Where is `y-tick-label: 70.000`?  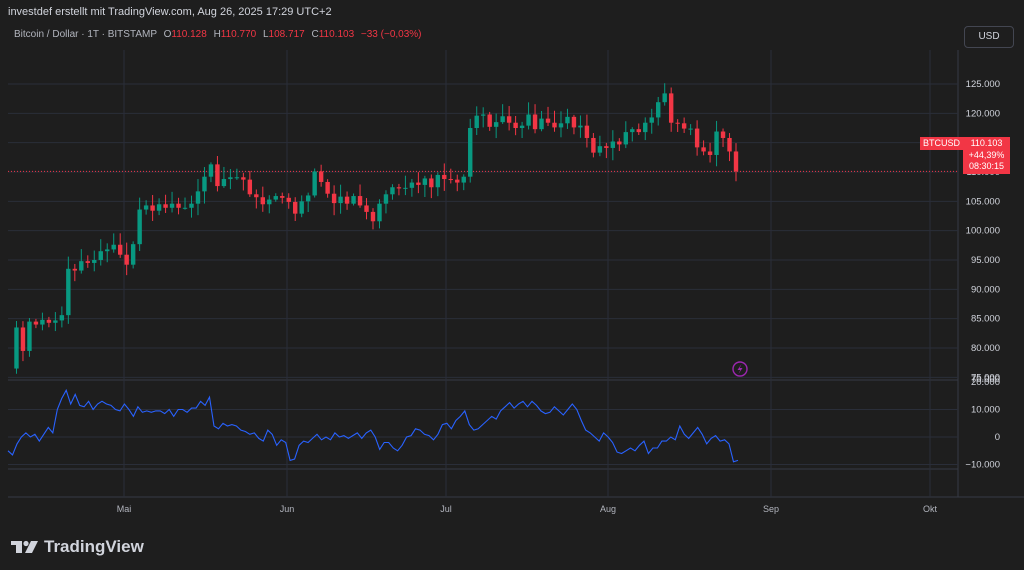 y-tick-label: 70.000 is located at coordinates (985, 379).